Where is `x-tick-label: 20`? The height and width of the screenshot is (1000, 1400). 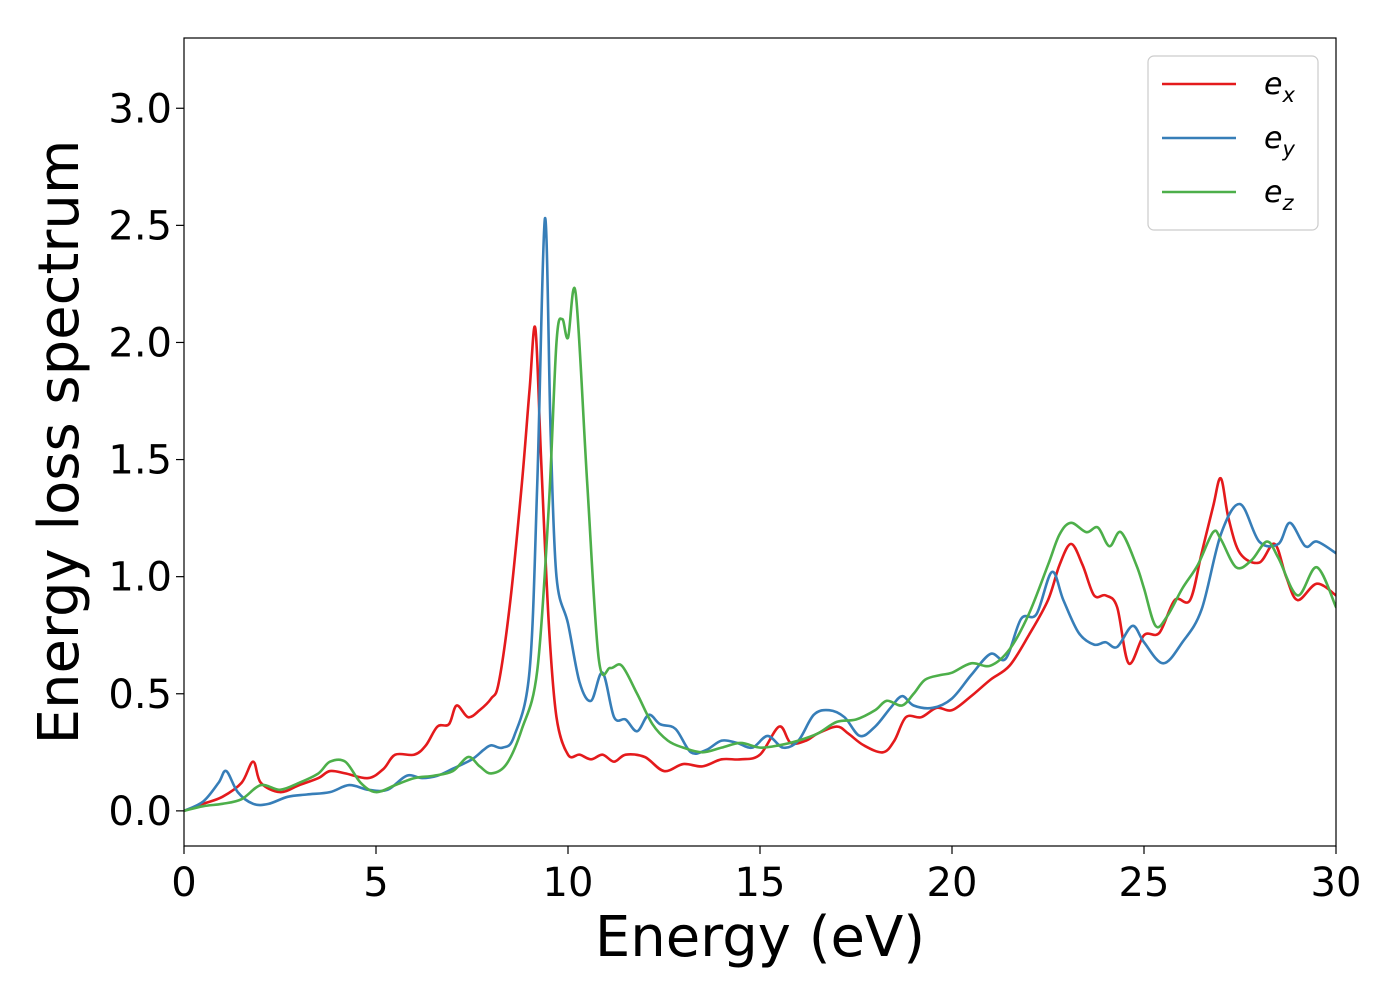 x-tick-label: 20 is located at coordinates (952, 883).